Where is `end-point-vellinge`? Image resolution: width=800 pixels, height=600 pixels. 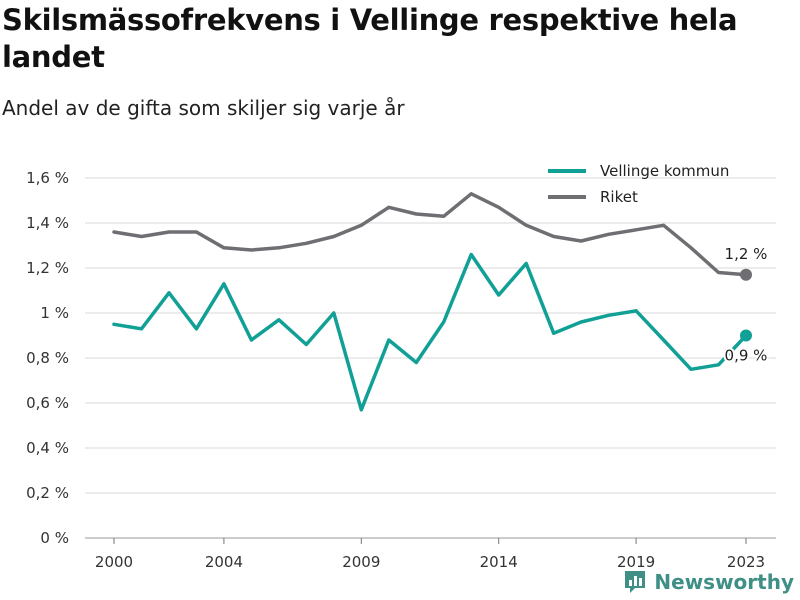 end-point-vellinge is located at coordinates (746, 335).